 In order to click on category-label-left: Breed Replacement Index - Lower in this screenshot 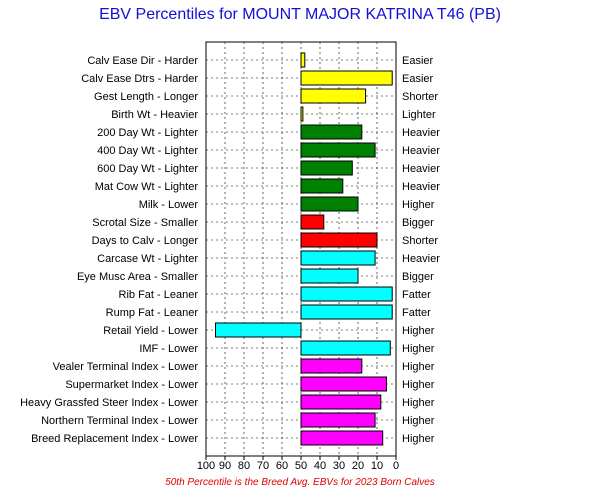, I will do `click(114, 439)`.